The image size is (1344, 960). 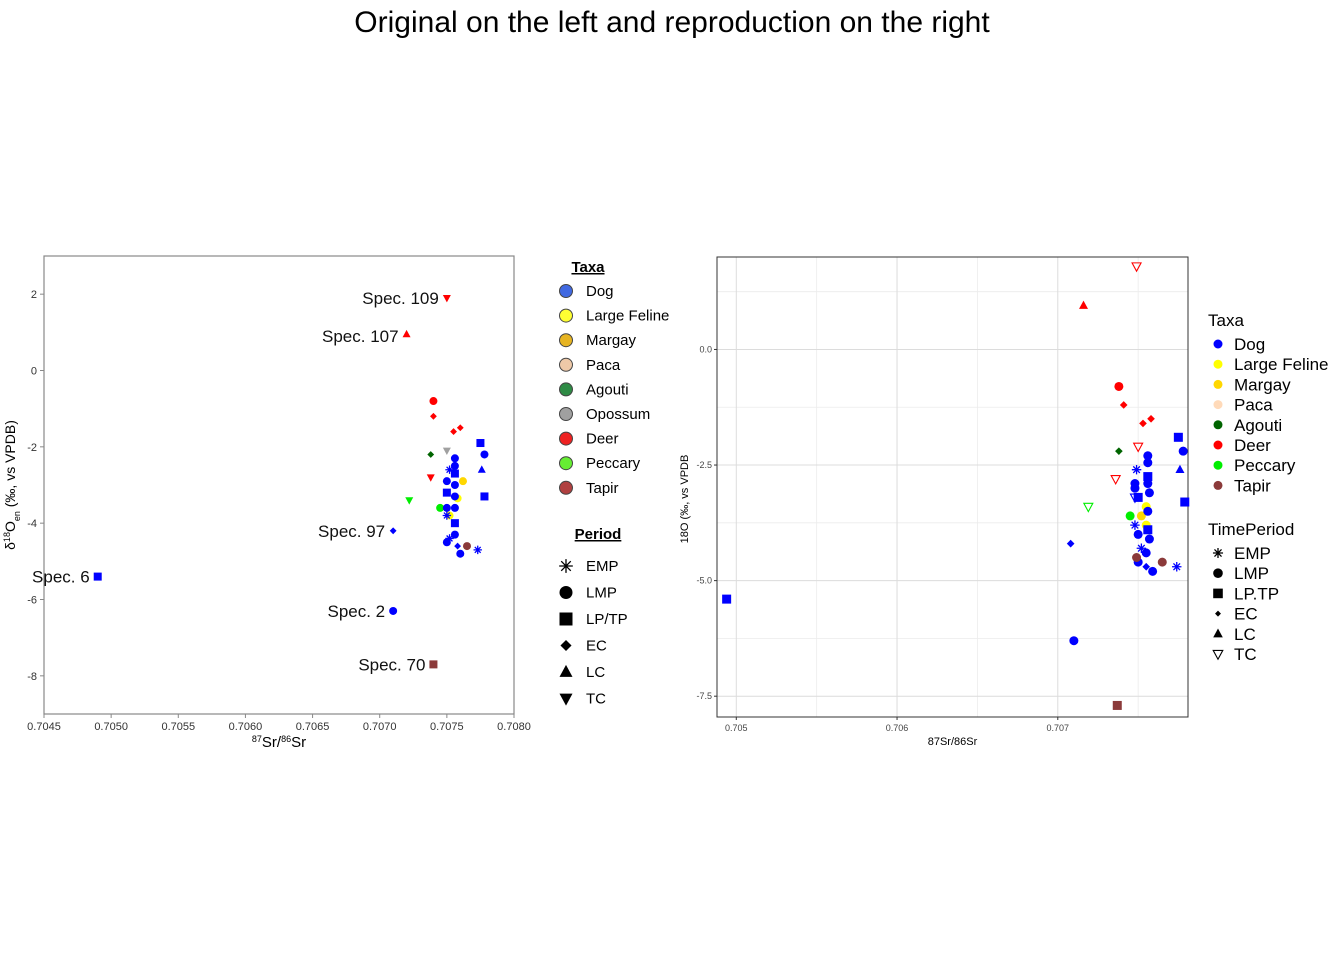 I want to click on legend-label-agouti: Agouti, so click(x=607, y=389).